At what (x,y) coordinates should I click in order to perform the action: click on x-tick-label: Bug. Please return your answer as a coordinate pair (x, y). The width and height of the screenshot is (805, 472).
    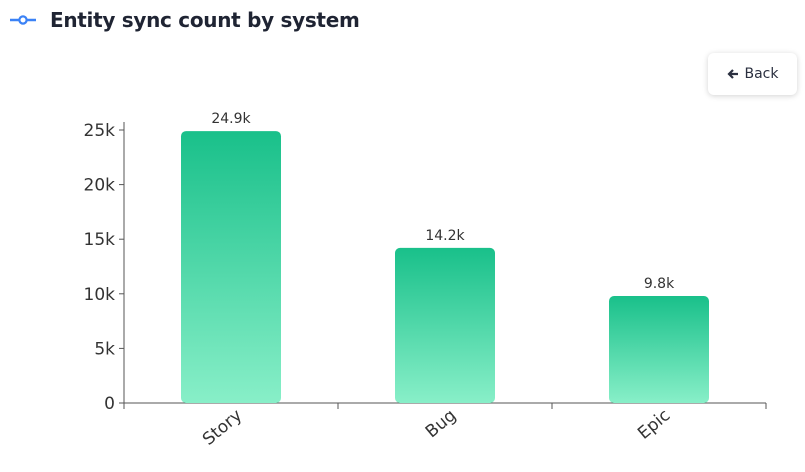
    Looking at the image, I should click on (441, 424).